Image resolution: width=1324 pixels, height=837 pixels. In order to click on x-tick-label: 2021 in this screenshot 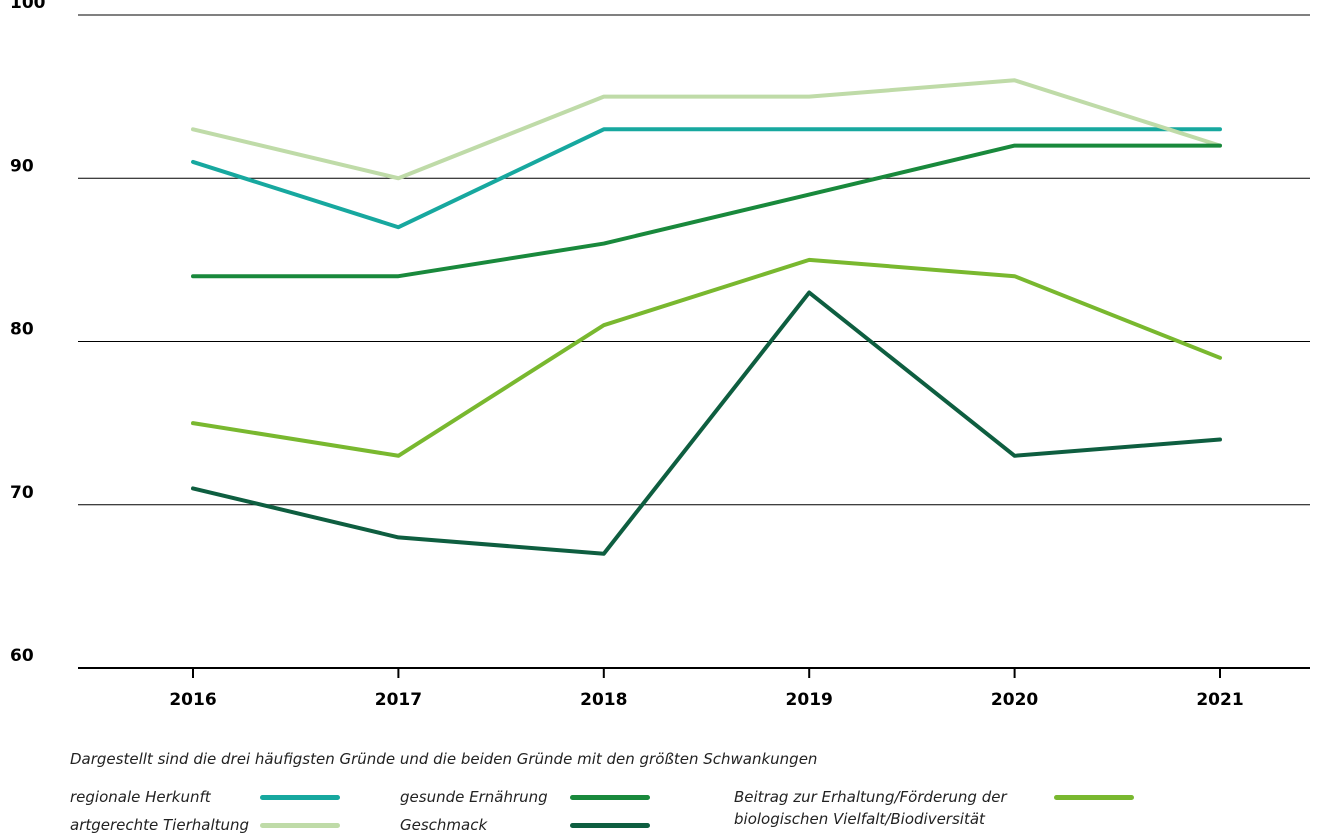, I will do `click(1219, 700)`.